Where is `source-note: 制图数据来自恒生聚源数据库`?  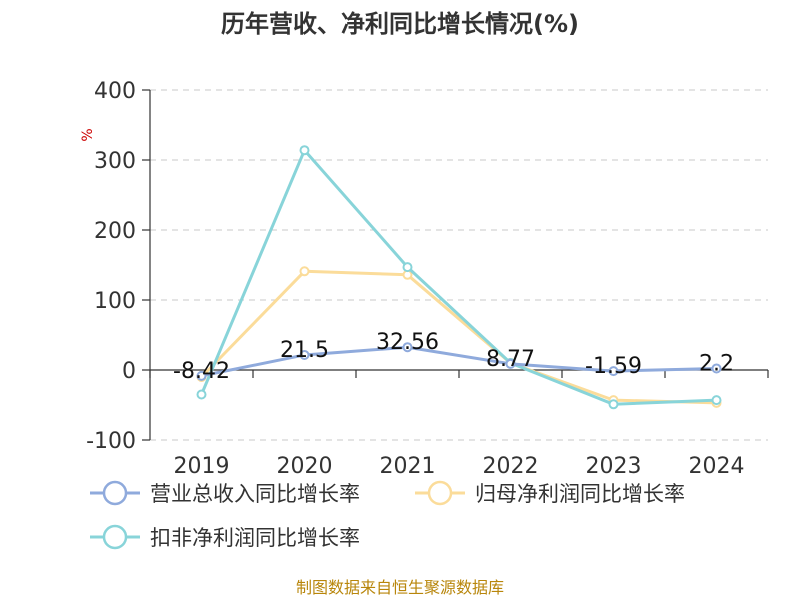
source-note: 制图数据来自恒生聚源数据库 is located at coordinates (400, 587).